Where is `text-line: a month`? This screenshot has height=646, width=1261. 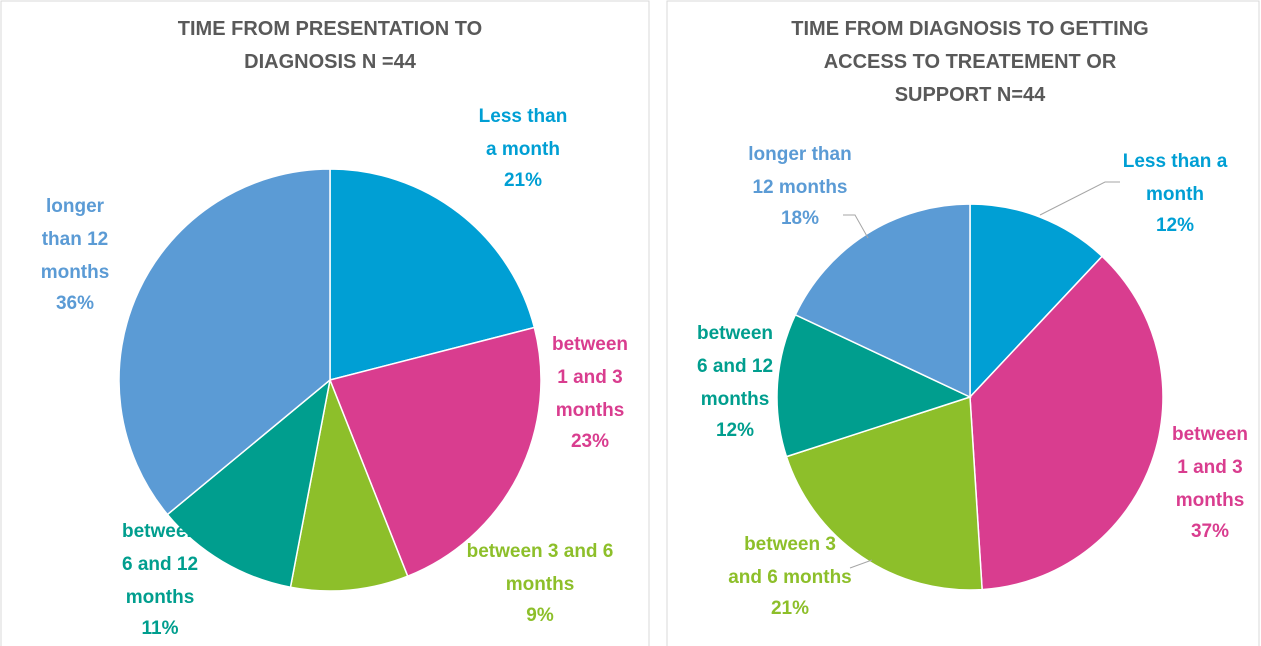
text-line: a month is located at coordinates (523, 149).